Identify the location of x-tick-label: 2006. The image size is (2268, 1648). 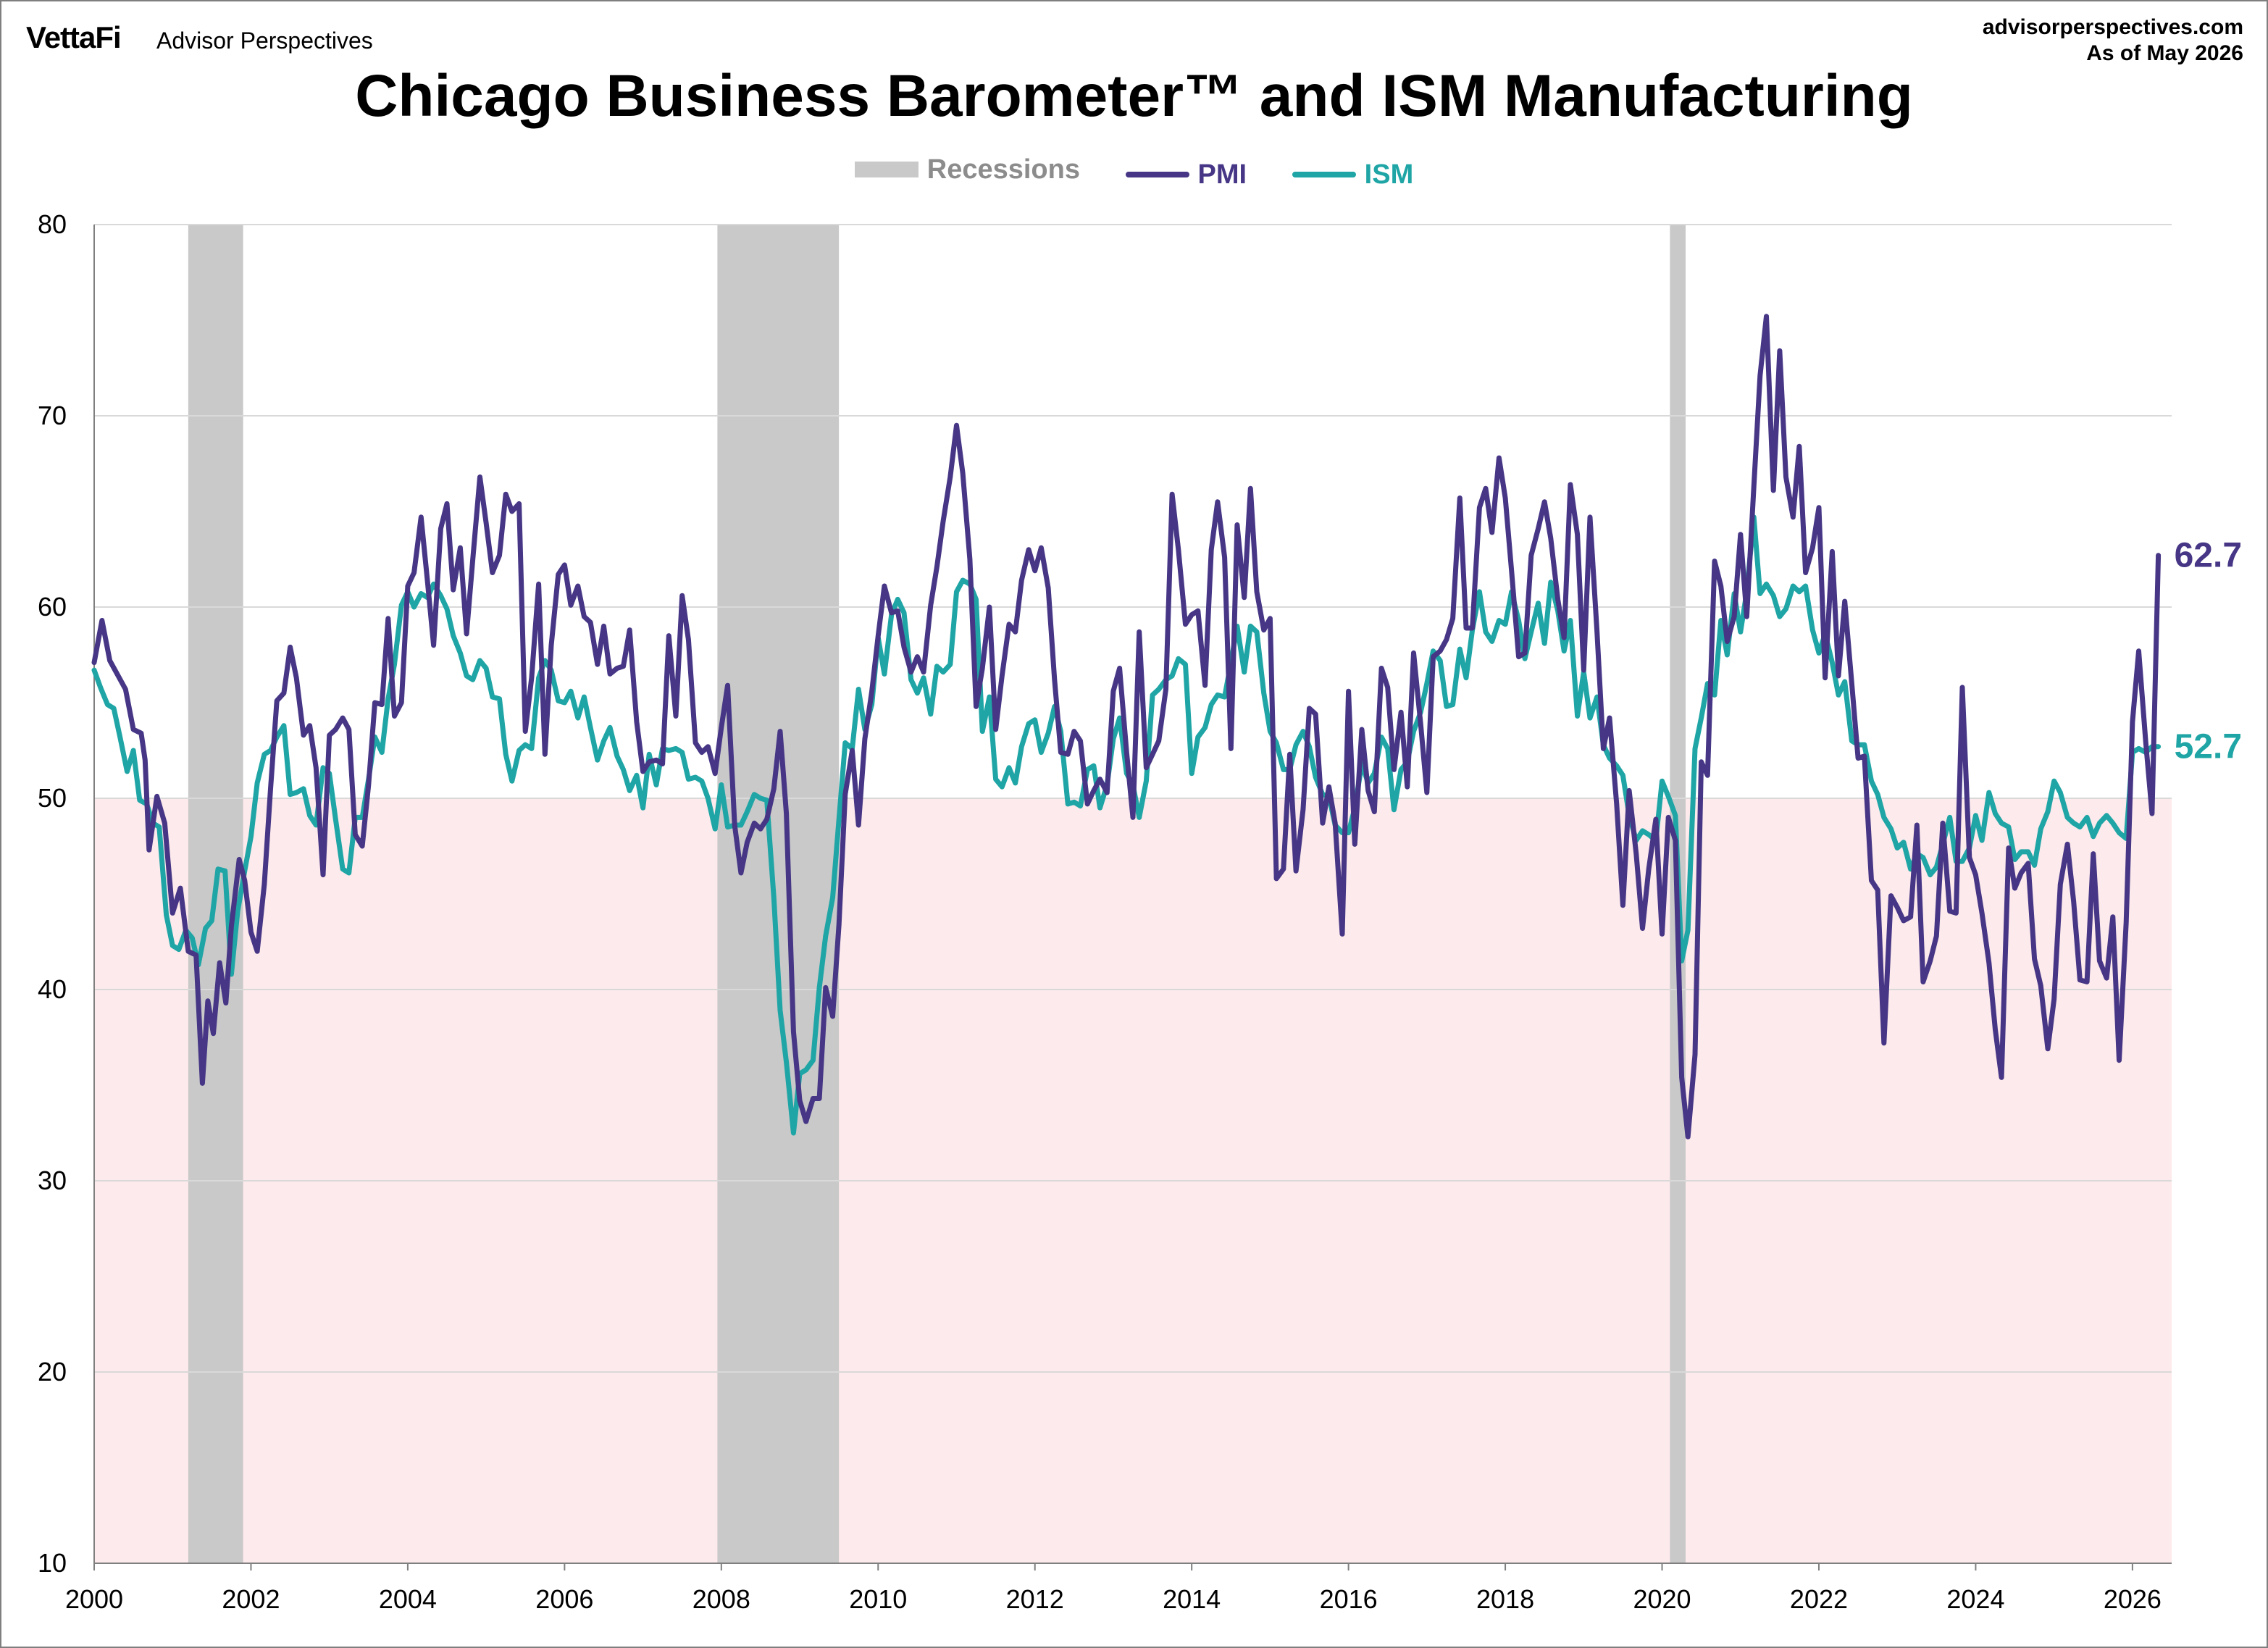
(564, 1599).